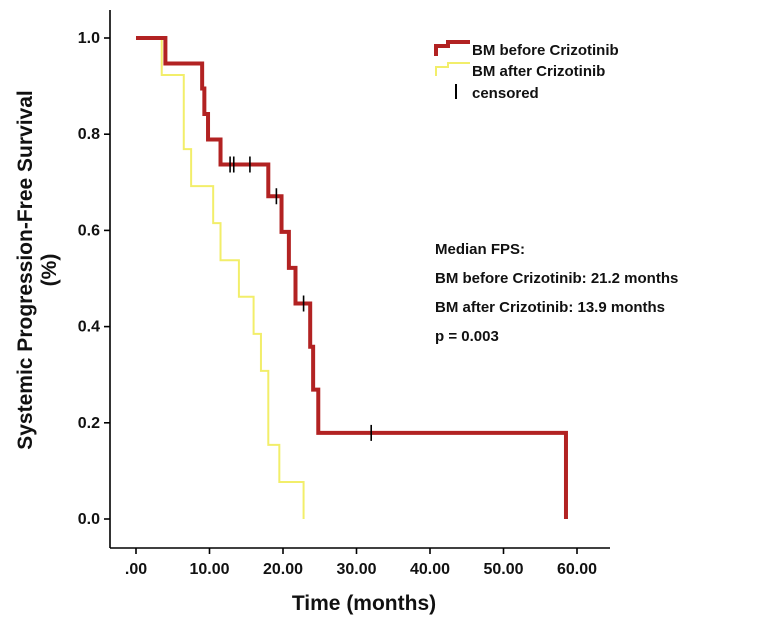  Describe the element at coordinates (503, 569) in the screenshot. I see `x-tick-label: 50.00` at that location.